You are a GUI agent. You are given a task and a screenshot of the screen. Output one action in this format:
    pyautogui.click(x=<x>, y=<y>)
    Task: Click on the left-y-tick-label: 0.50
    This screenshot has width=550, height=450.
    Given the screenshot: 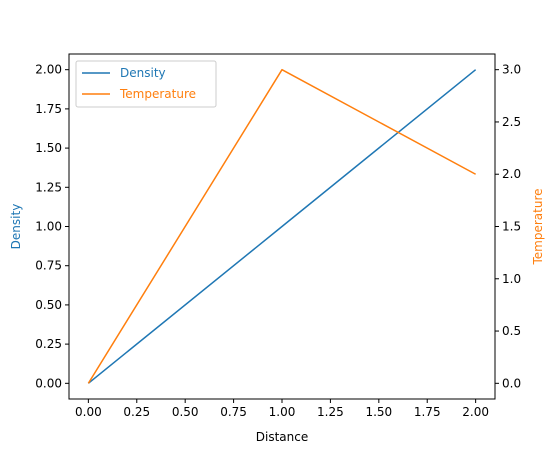 What is the action you would take?
    pyautogui.click(x=48, y=305)
    